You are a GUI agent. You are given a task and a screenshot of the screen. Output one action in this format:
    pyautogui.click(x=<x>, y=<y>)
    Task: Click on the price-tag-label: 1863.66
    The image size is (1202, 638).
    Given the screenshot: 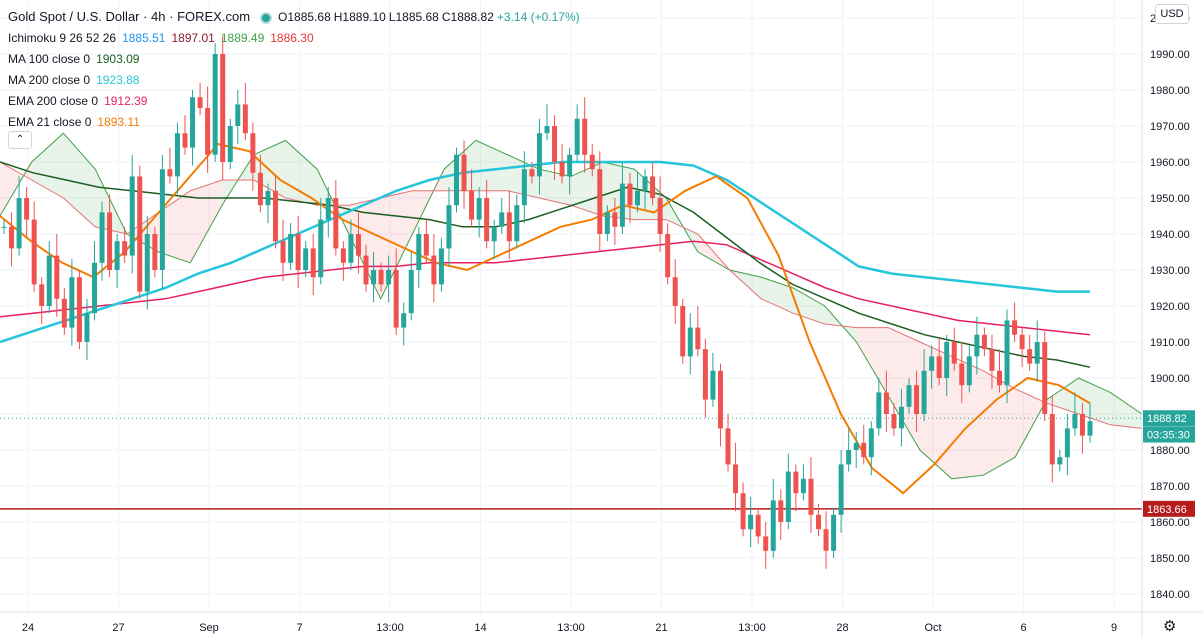 What is the action you would take?
    pyautogui.click(x=1167, y=510)
    